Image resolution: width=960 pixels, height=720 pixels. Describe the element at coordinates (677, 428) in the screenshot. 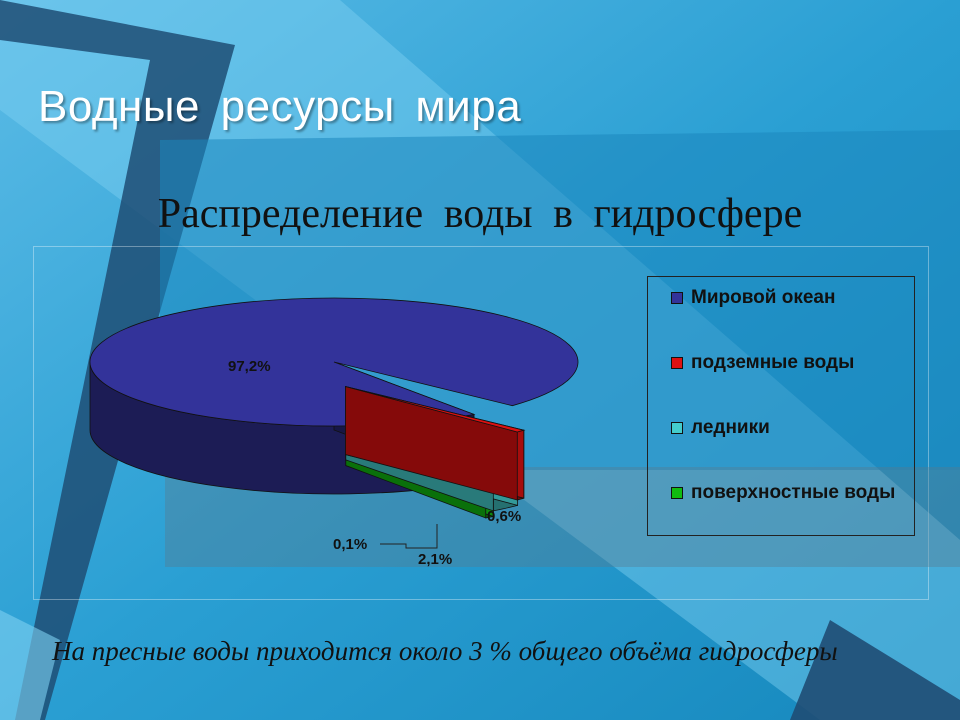

I see `legend-swatch-glaciers` at that location.